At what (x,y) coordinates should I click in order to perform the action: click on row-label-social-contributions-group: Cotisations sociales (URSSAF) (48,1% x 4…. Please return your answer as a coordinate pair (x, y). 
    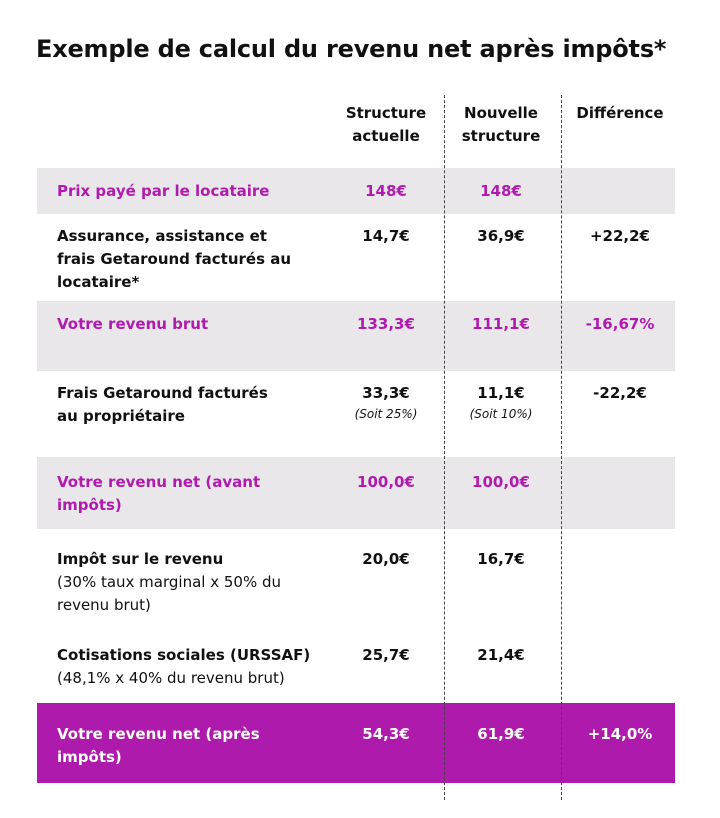
    Looking at the image, I should click on (192, 667).